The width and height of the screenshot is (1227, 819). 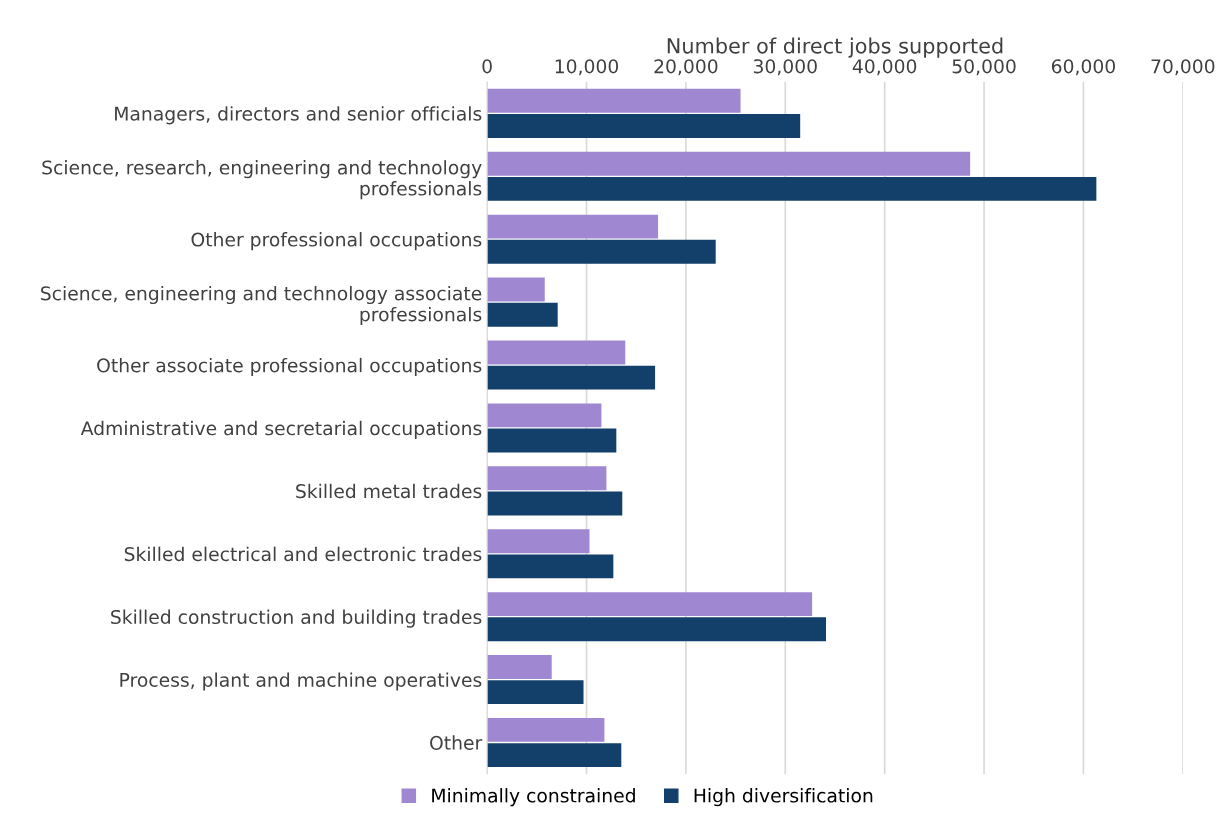 I want to click on x-tick-label: 10,000, so click(x=587, y=67).